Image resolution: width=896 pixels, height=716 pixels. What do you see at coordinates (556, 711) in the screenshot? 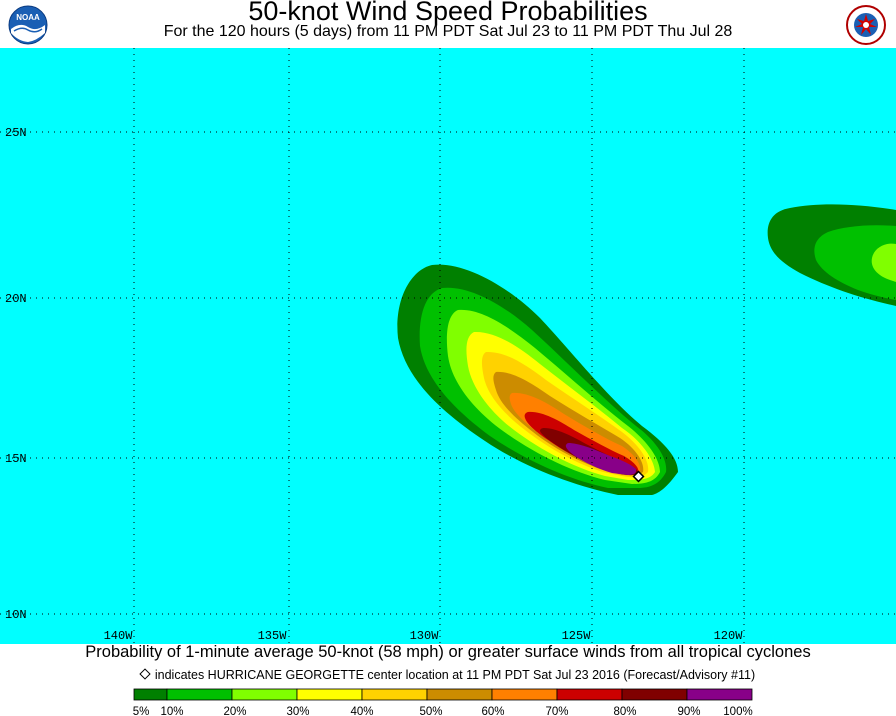
I see `legend-label: 70%` at bounding box center [556, 711].